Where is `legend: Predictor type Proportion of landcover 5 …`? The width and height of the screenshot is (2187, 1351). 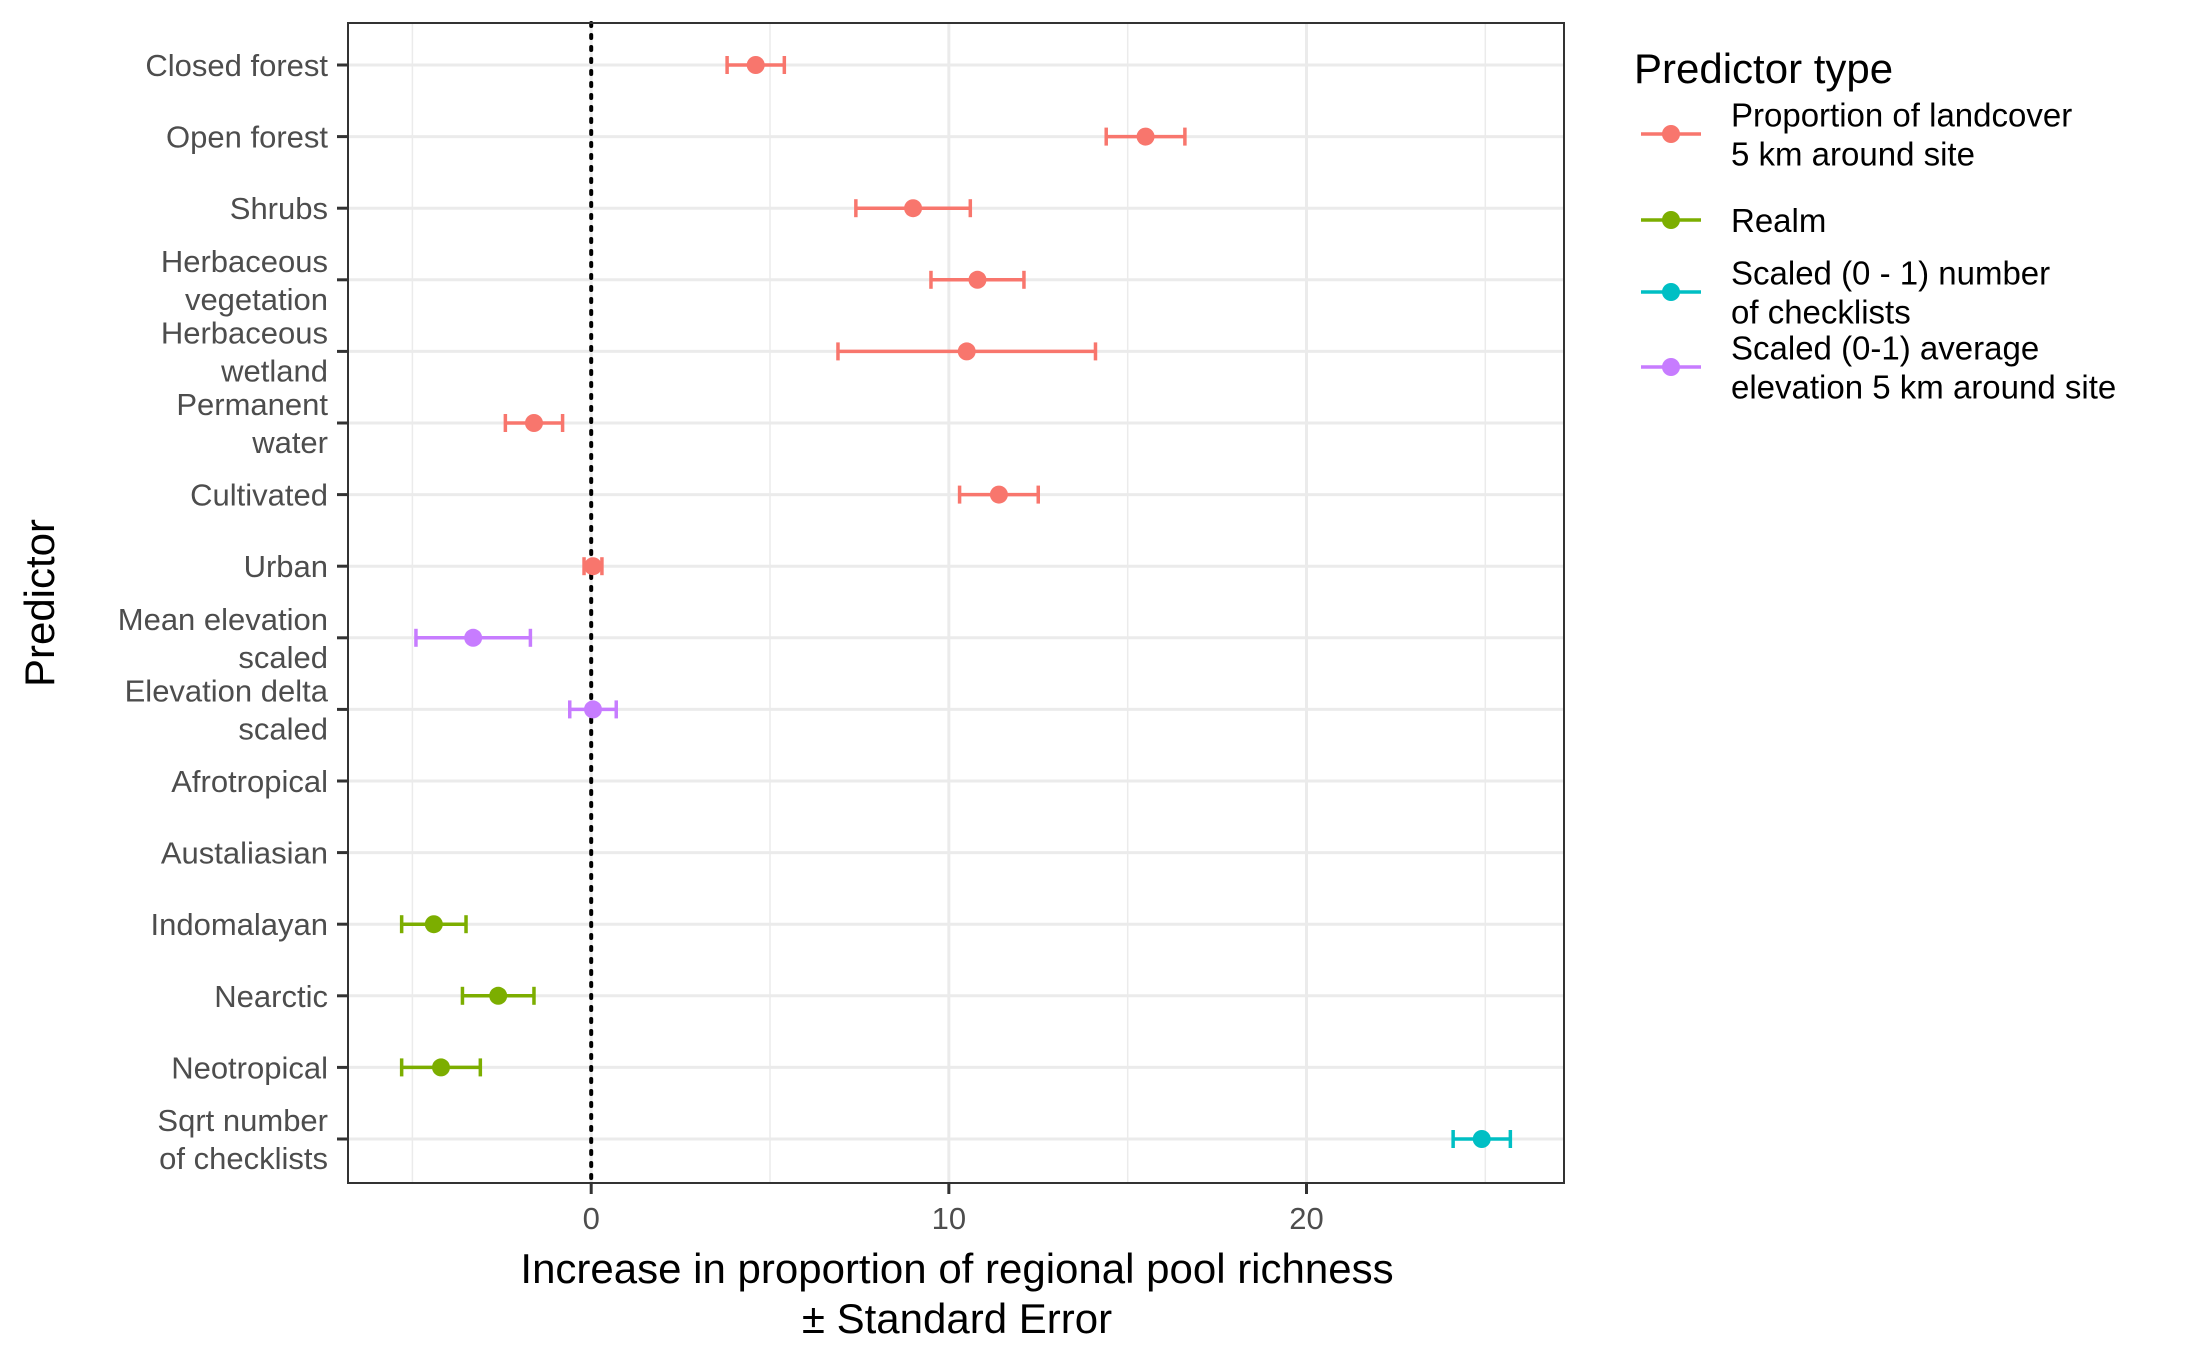
legend: Predictor type Proportion of landcover 5 … is located at coordinates (1875, 225).